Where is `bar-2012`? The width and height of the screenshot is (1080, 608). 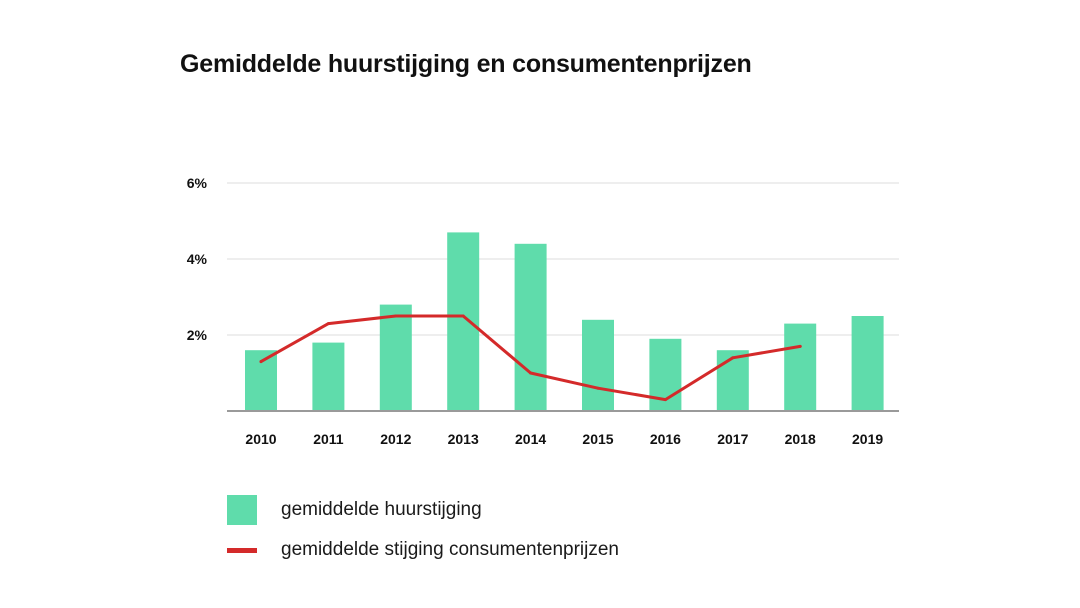 bar-2012 is located at coordinates (395, 357).